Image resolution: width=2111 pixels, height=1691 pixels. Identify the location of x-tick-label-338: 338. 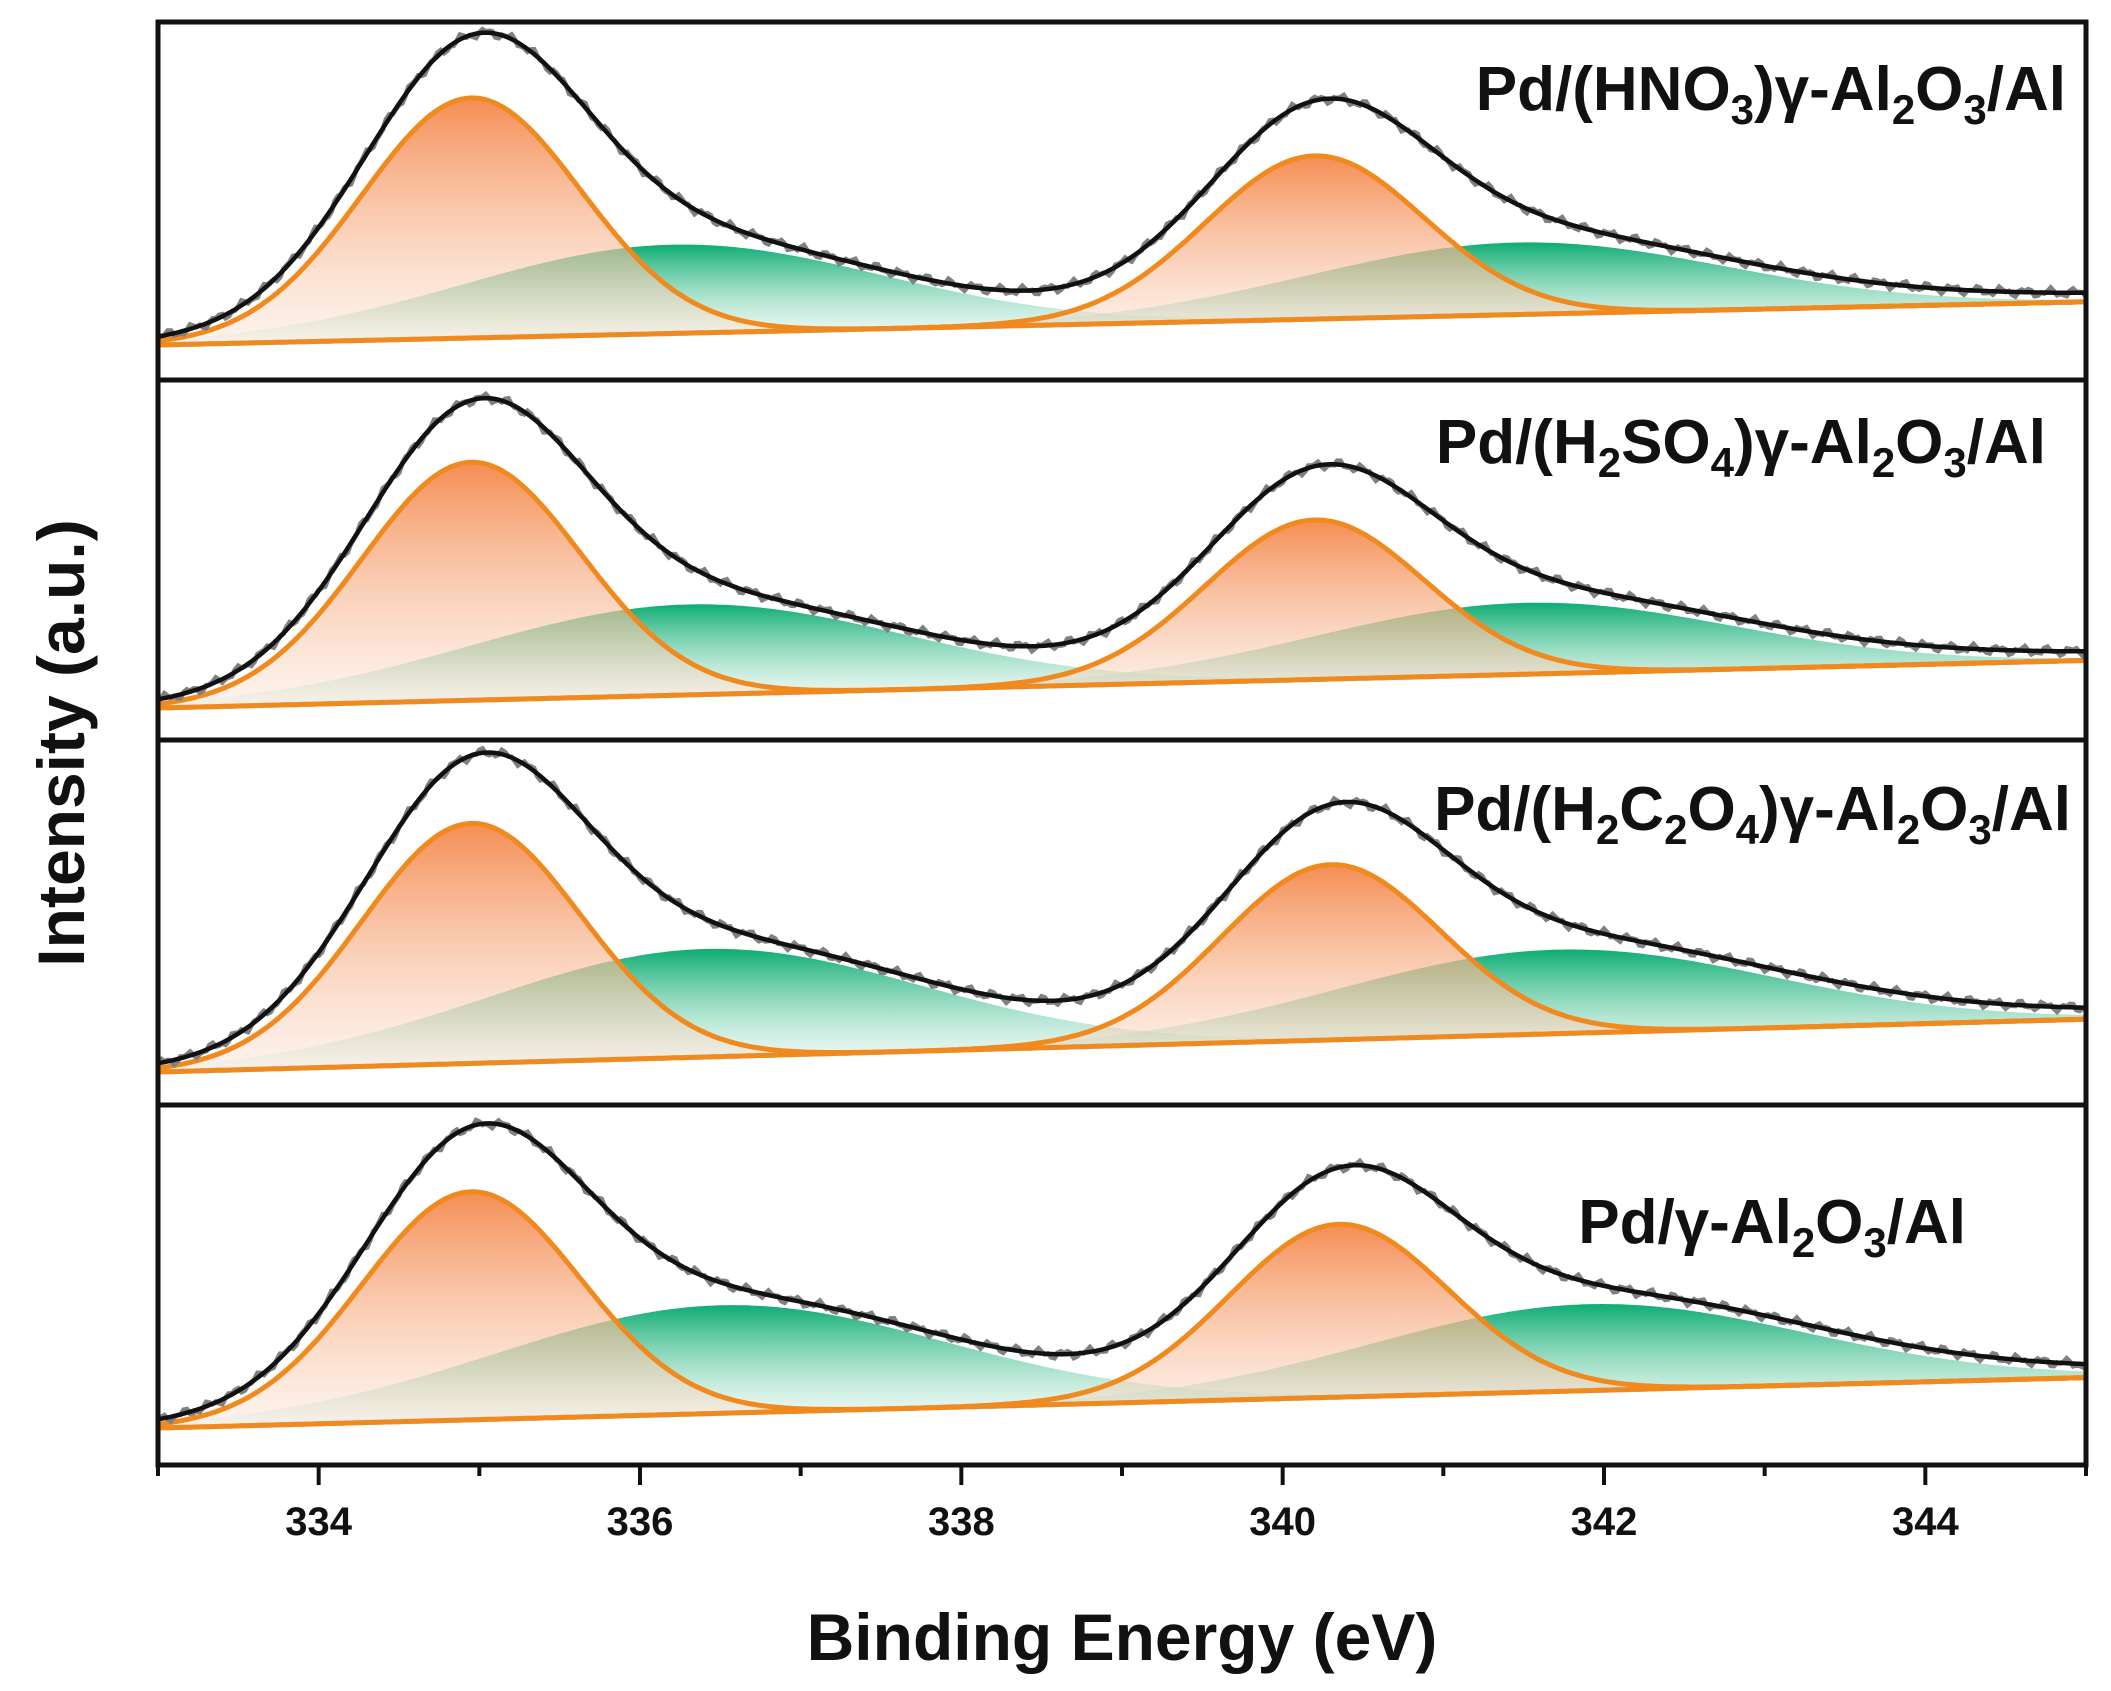
(961, 1522).